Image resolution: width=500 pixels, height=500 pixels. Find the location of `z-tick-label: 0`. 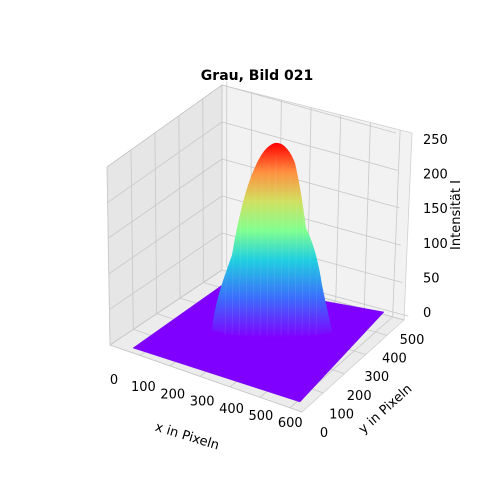

z-tick-label: 0 is located at coordinates (427, 313).